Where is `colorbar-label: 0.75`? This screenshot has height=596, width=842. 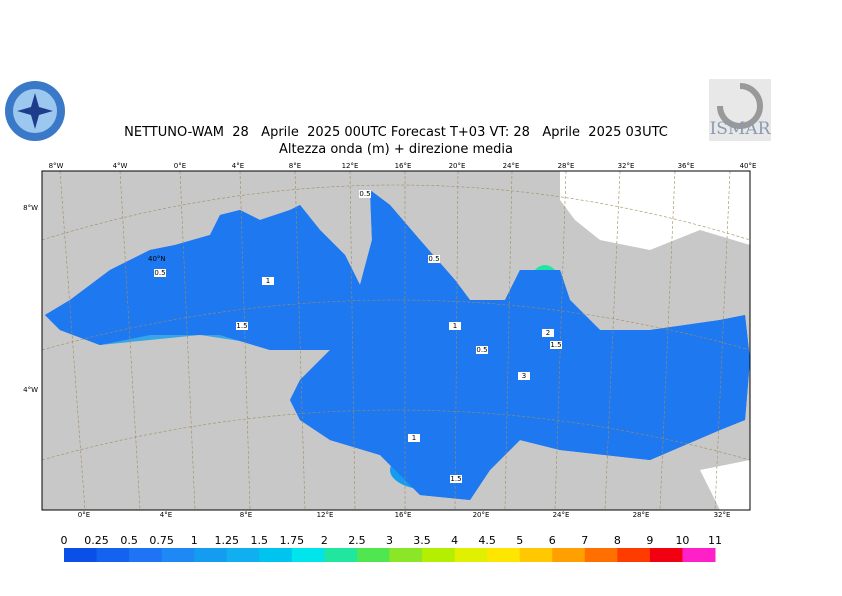
colorbar-label: 0.75 is located at coordinates (161, 540).